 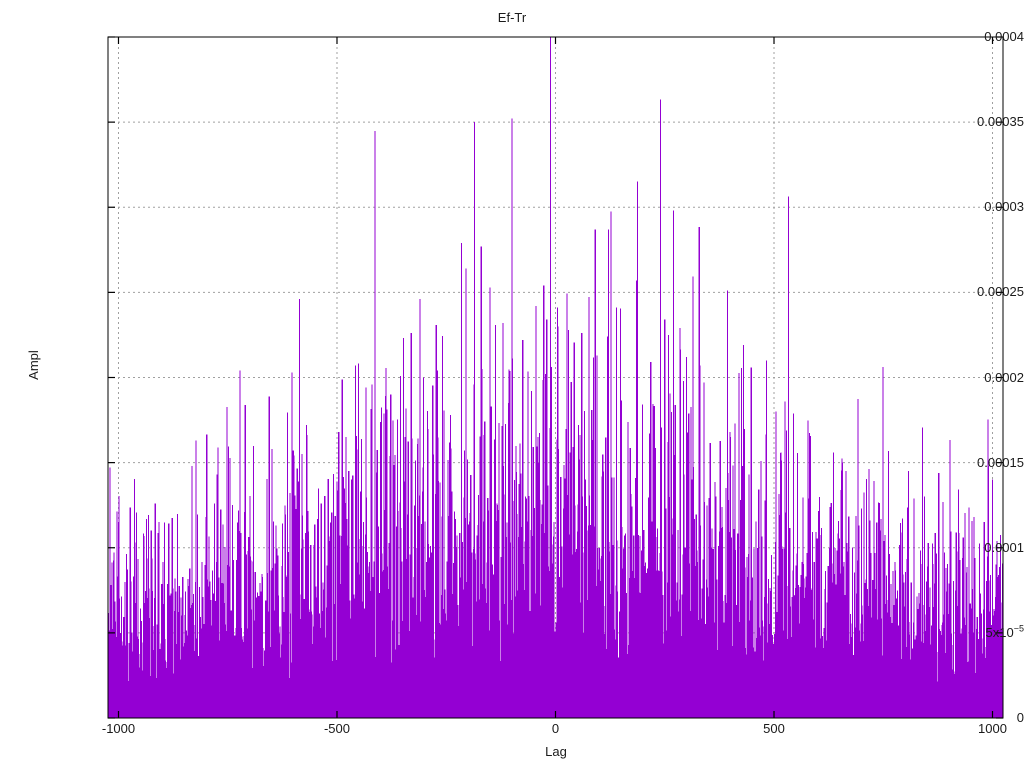 I want to click on x-tick-label: -1000, so click(x=118, y=728).